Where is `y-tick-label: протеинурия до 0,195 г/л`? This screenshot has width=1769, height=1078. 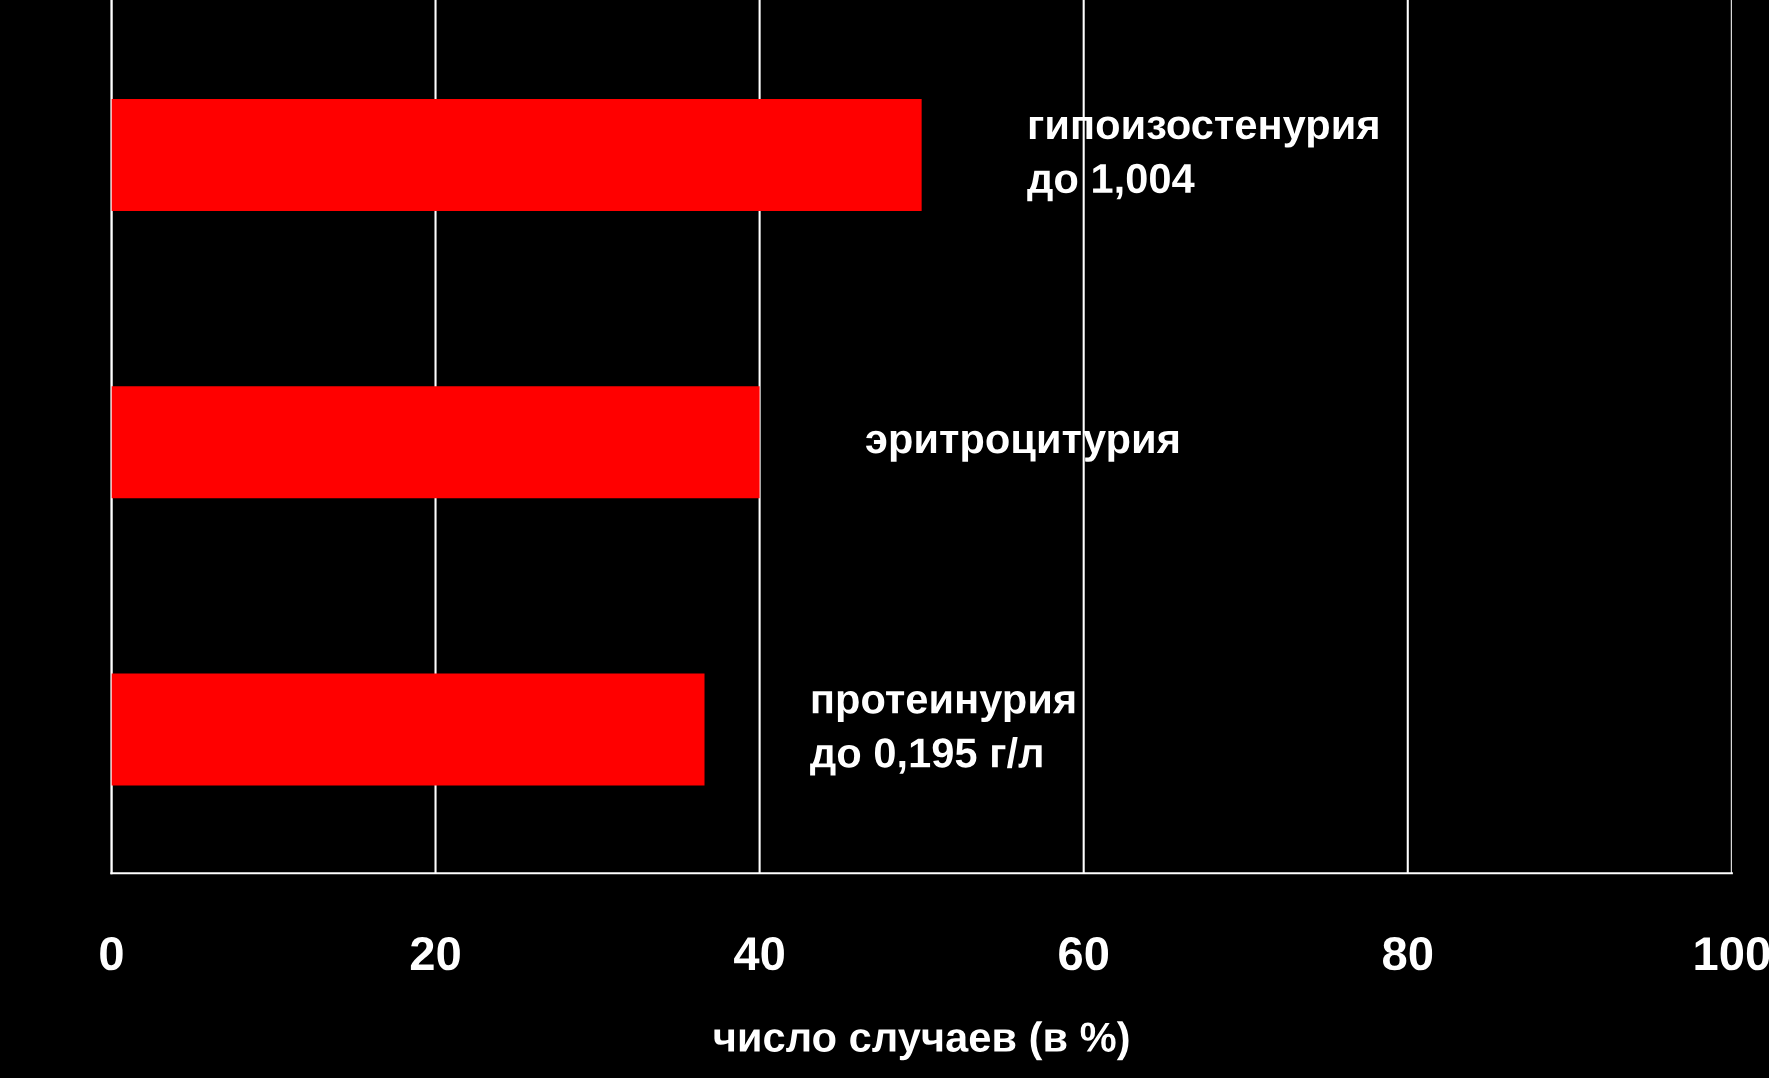 y-tick-label: протеинурия до 0,195 г/л is located at coordinates (942, 733).